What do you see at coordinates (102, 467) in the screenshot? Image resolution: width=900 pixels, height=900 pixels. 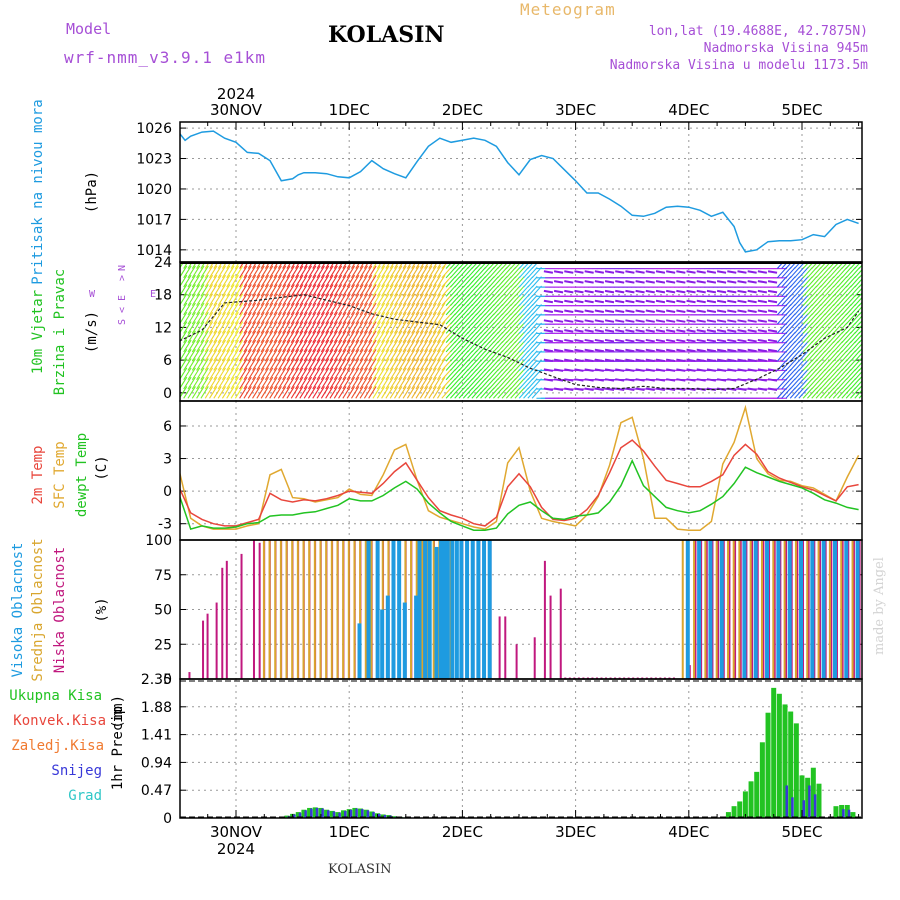 I see `temp-unit: (C)` at bounding box center [102, 467].